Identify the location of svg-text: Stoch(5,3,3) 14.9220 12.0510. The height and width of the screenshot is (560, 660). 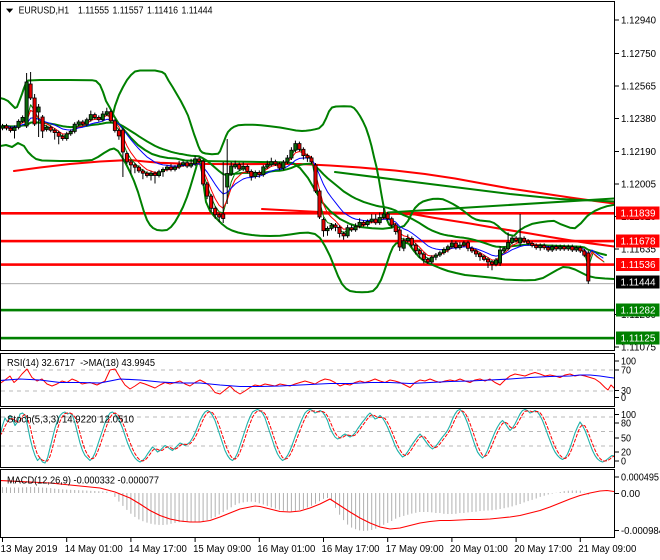
(70, 420).